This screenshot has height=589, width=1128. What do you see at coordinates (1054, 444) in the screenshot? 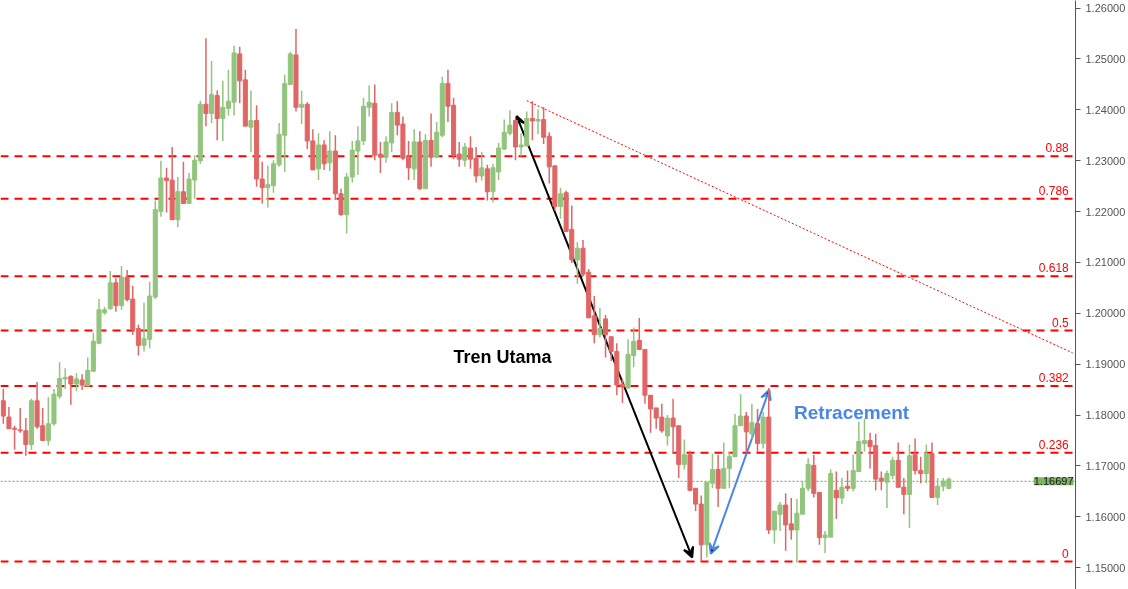
I see `annotation: 0.236` at bounding box center [1054, 444].